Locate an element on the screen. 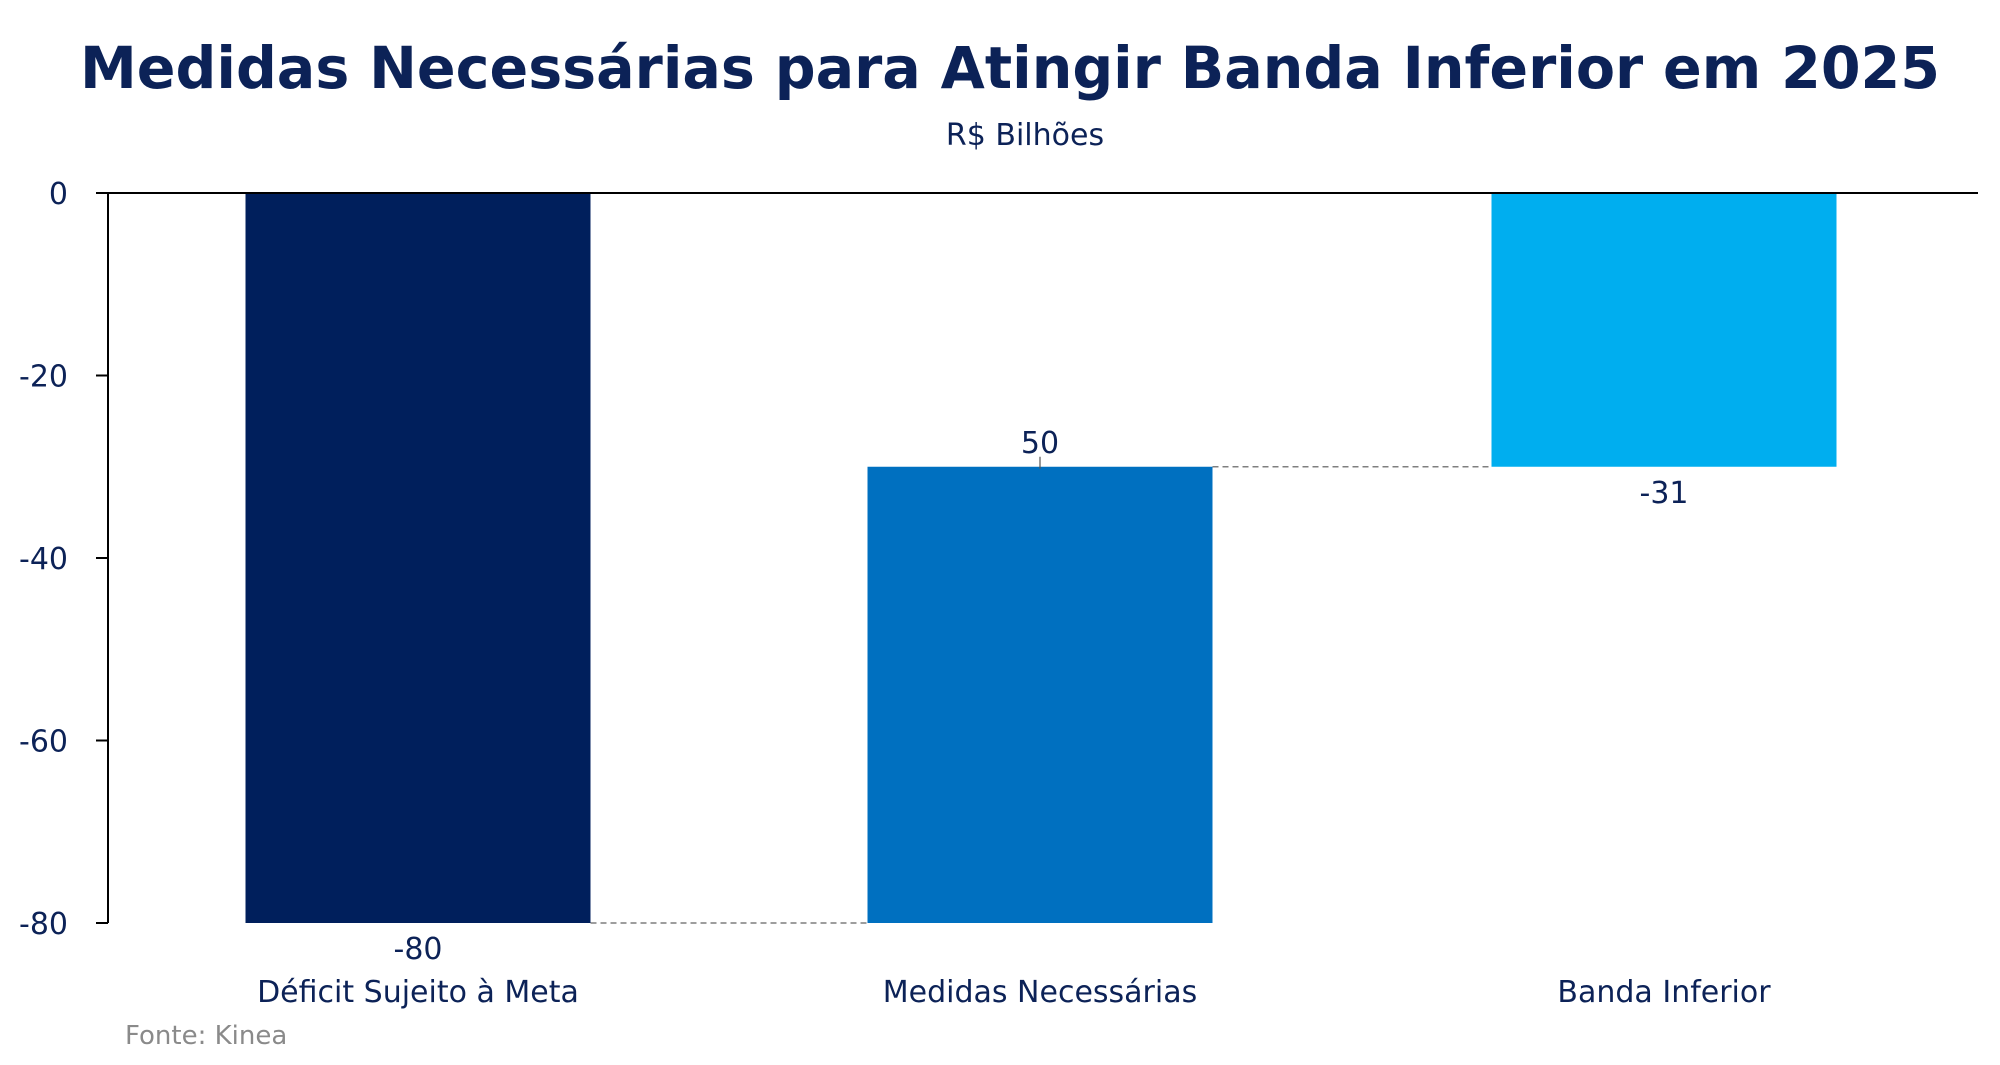  x-category-label-1: Medidas Necessárias is located at coordinates (1040, 992).